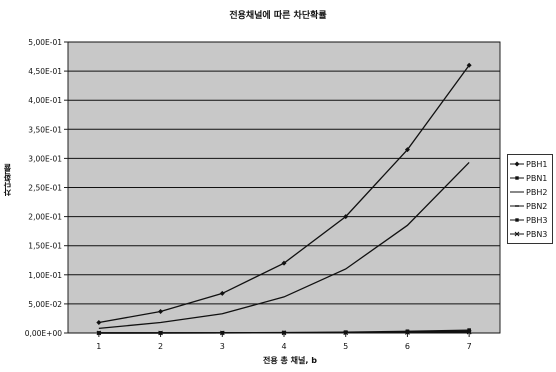 This screenshot has width=556, height=372. Describe the element at coordinates (98, 346) in the screenshot. I see `x-tick-label: 1` at that location.